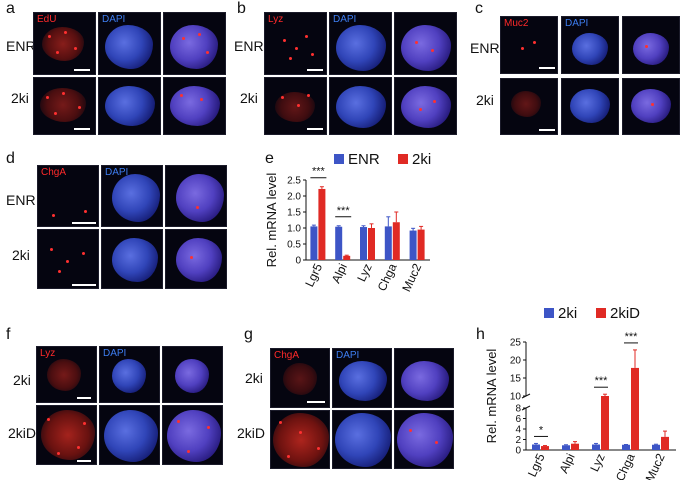  What do you see at coordinates (10, 158) in the screenshot?
I see `panel-letter-d: d` at bounding box center [10, 158].